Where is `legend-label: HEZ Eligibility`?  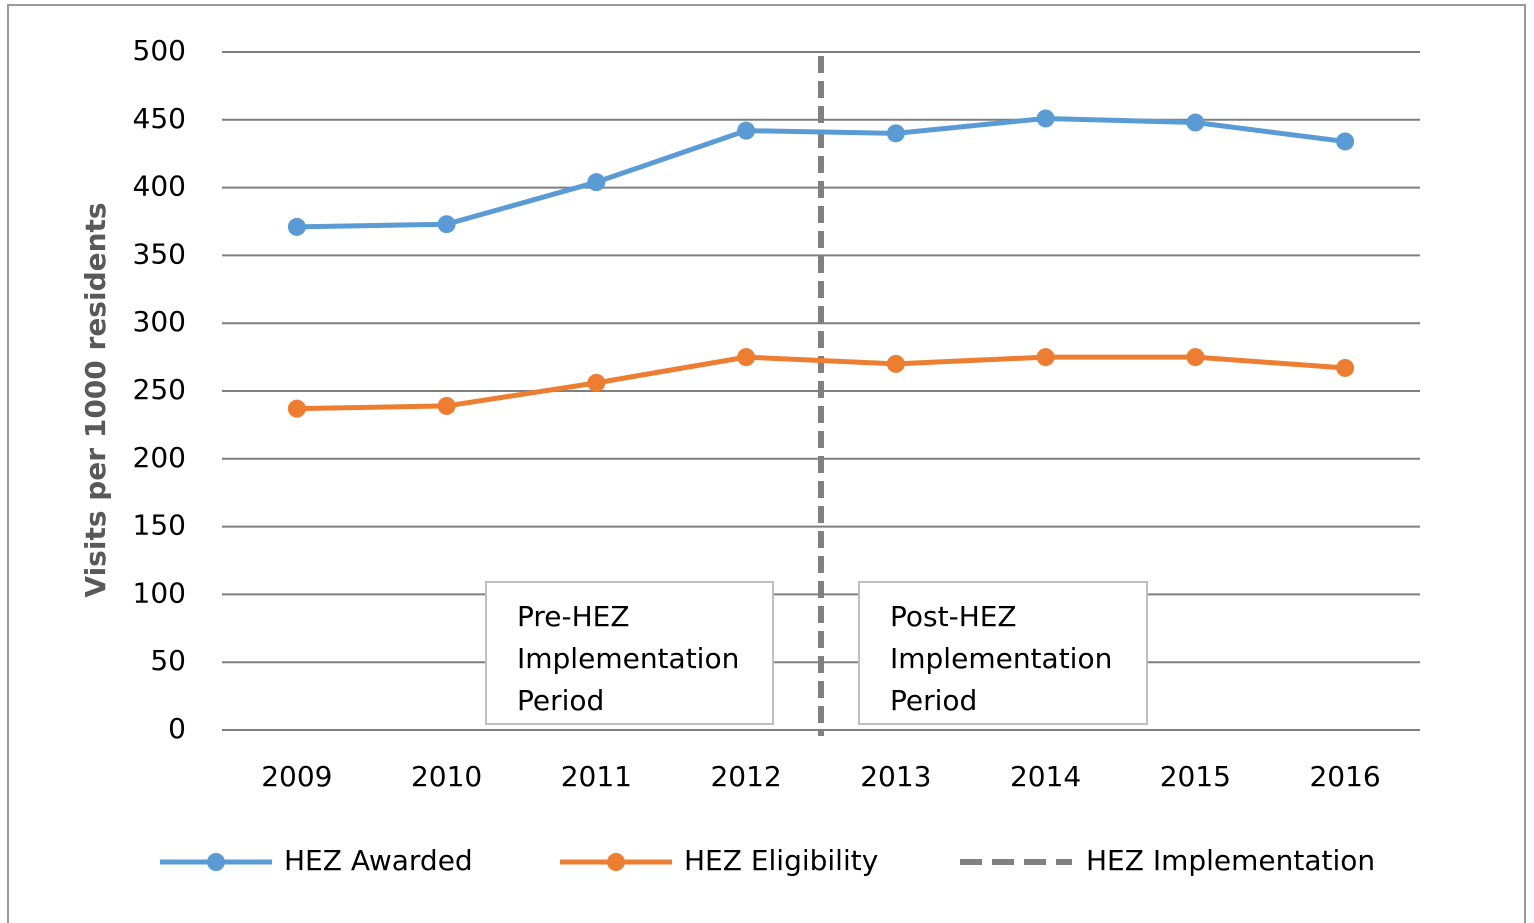
legend-label: HEZ Eligibility is located at coordinates (781, 860).